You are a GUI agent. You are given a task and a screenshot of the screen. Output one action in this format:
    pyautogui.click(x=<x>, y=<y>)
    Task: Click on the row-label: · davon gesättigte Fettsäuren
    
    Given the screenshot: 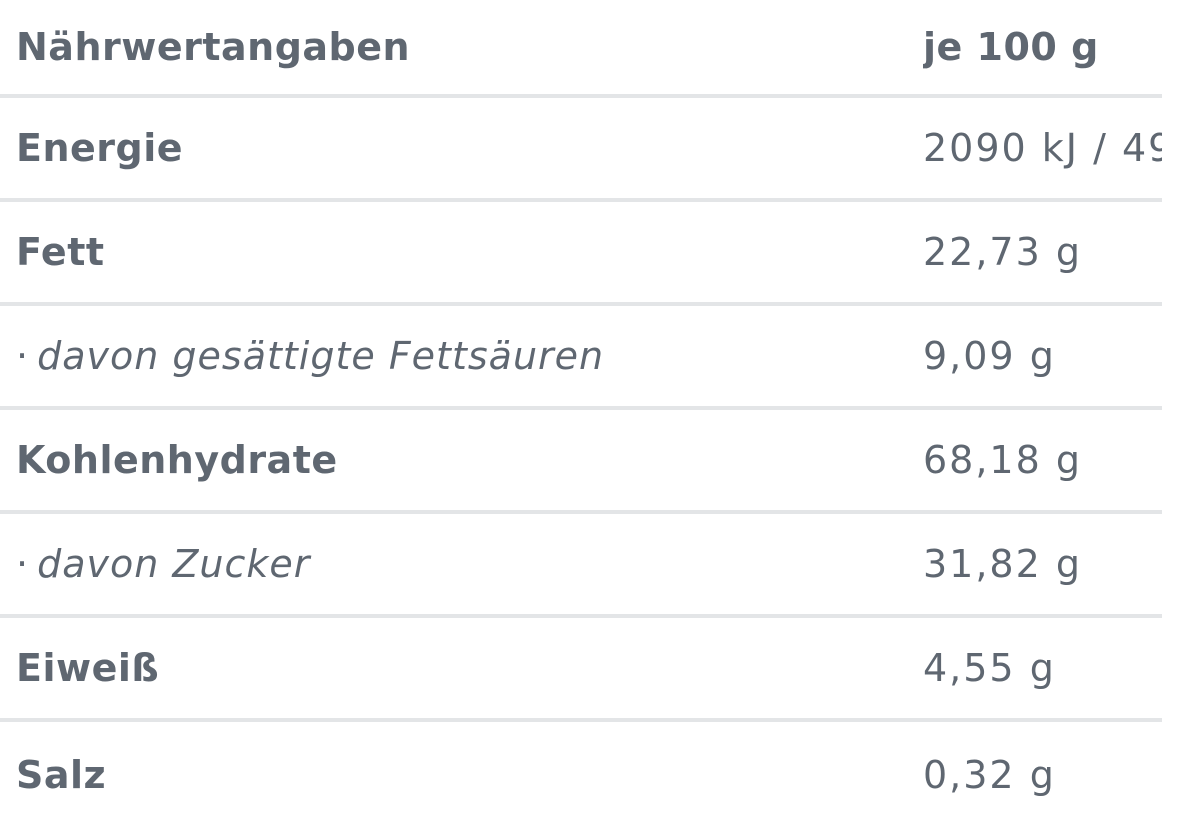 What is the action you would take?
    pyautogui.click(x=456, y=356)
    